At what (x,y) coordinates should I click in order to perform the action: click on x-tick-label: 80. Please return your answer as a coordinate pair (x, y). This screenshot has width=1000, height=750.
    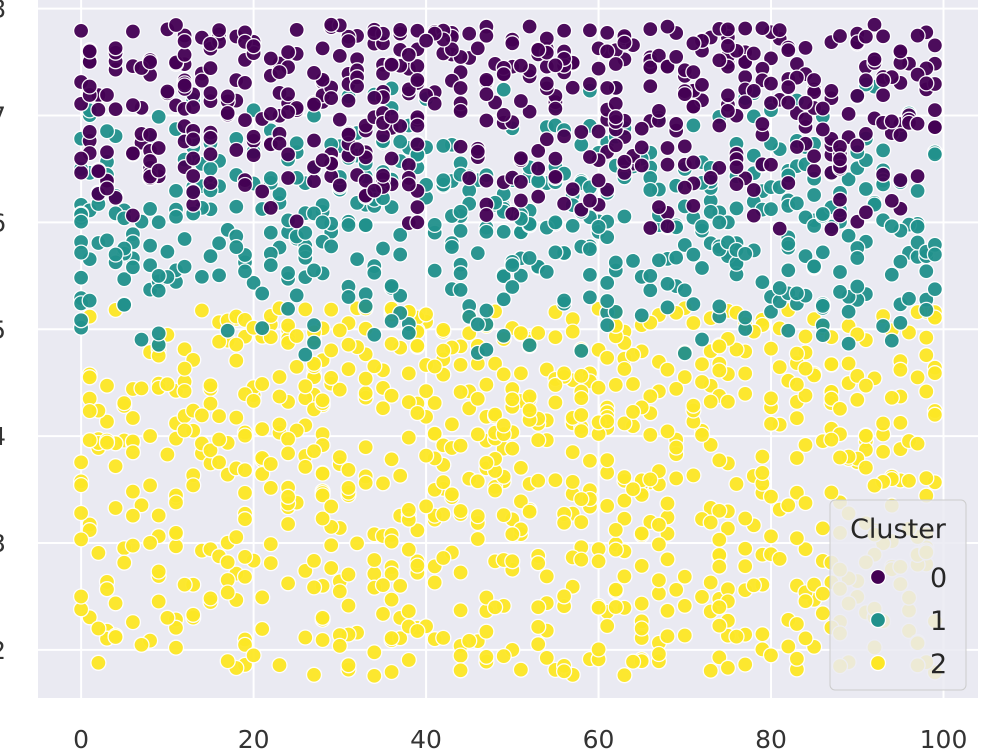
    Looking at the image, I should click on (771, 737).